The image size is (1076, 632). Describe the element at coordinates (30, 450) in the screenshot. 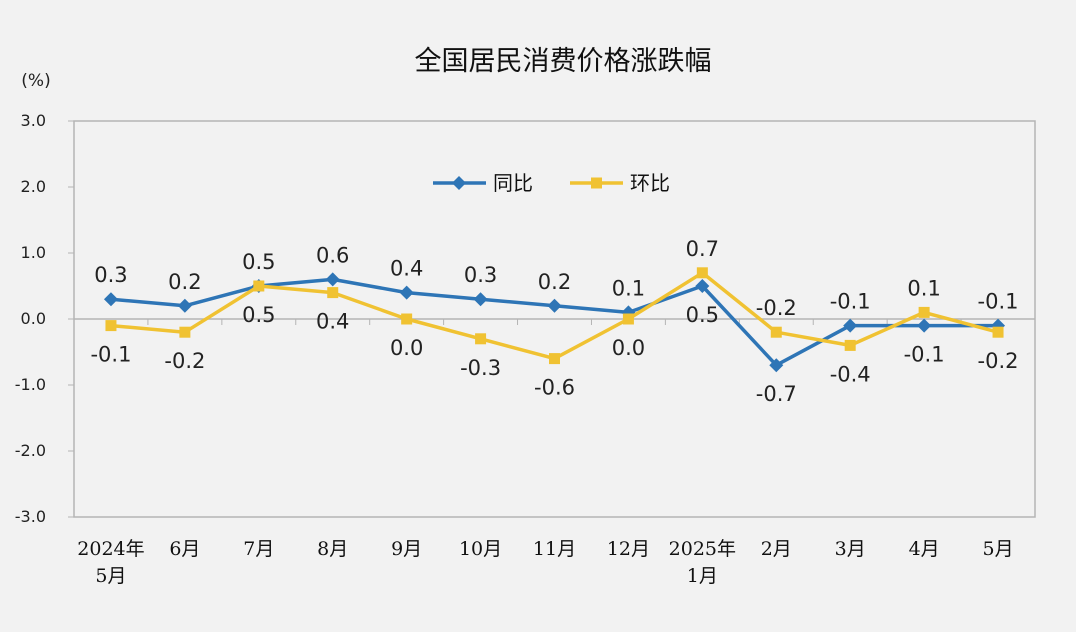

I see `y-tick-label: -2.0` at that location.